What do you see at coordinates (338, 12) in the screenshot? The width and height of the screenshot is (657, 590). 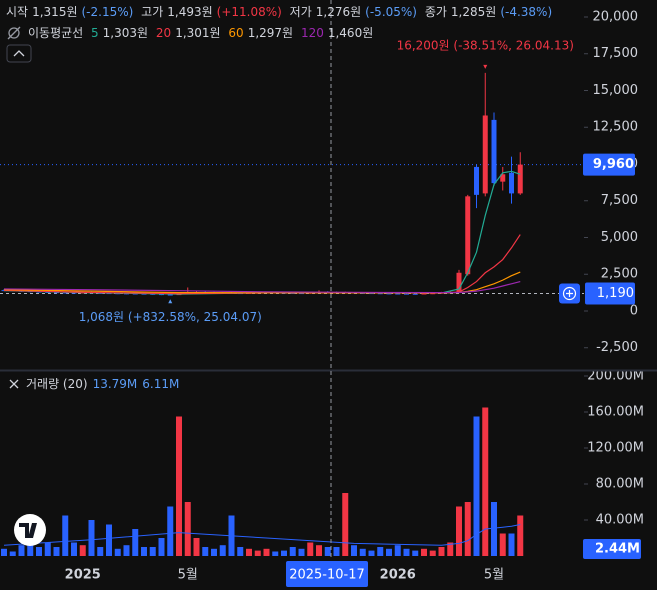 I see `ohlc-value: 1,276원` at bounding box center [338, 12].